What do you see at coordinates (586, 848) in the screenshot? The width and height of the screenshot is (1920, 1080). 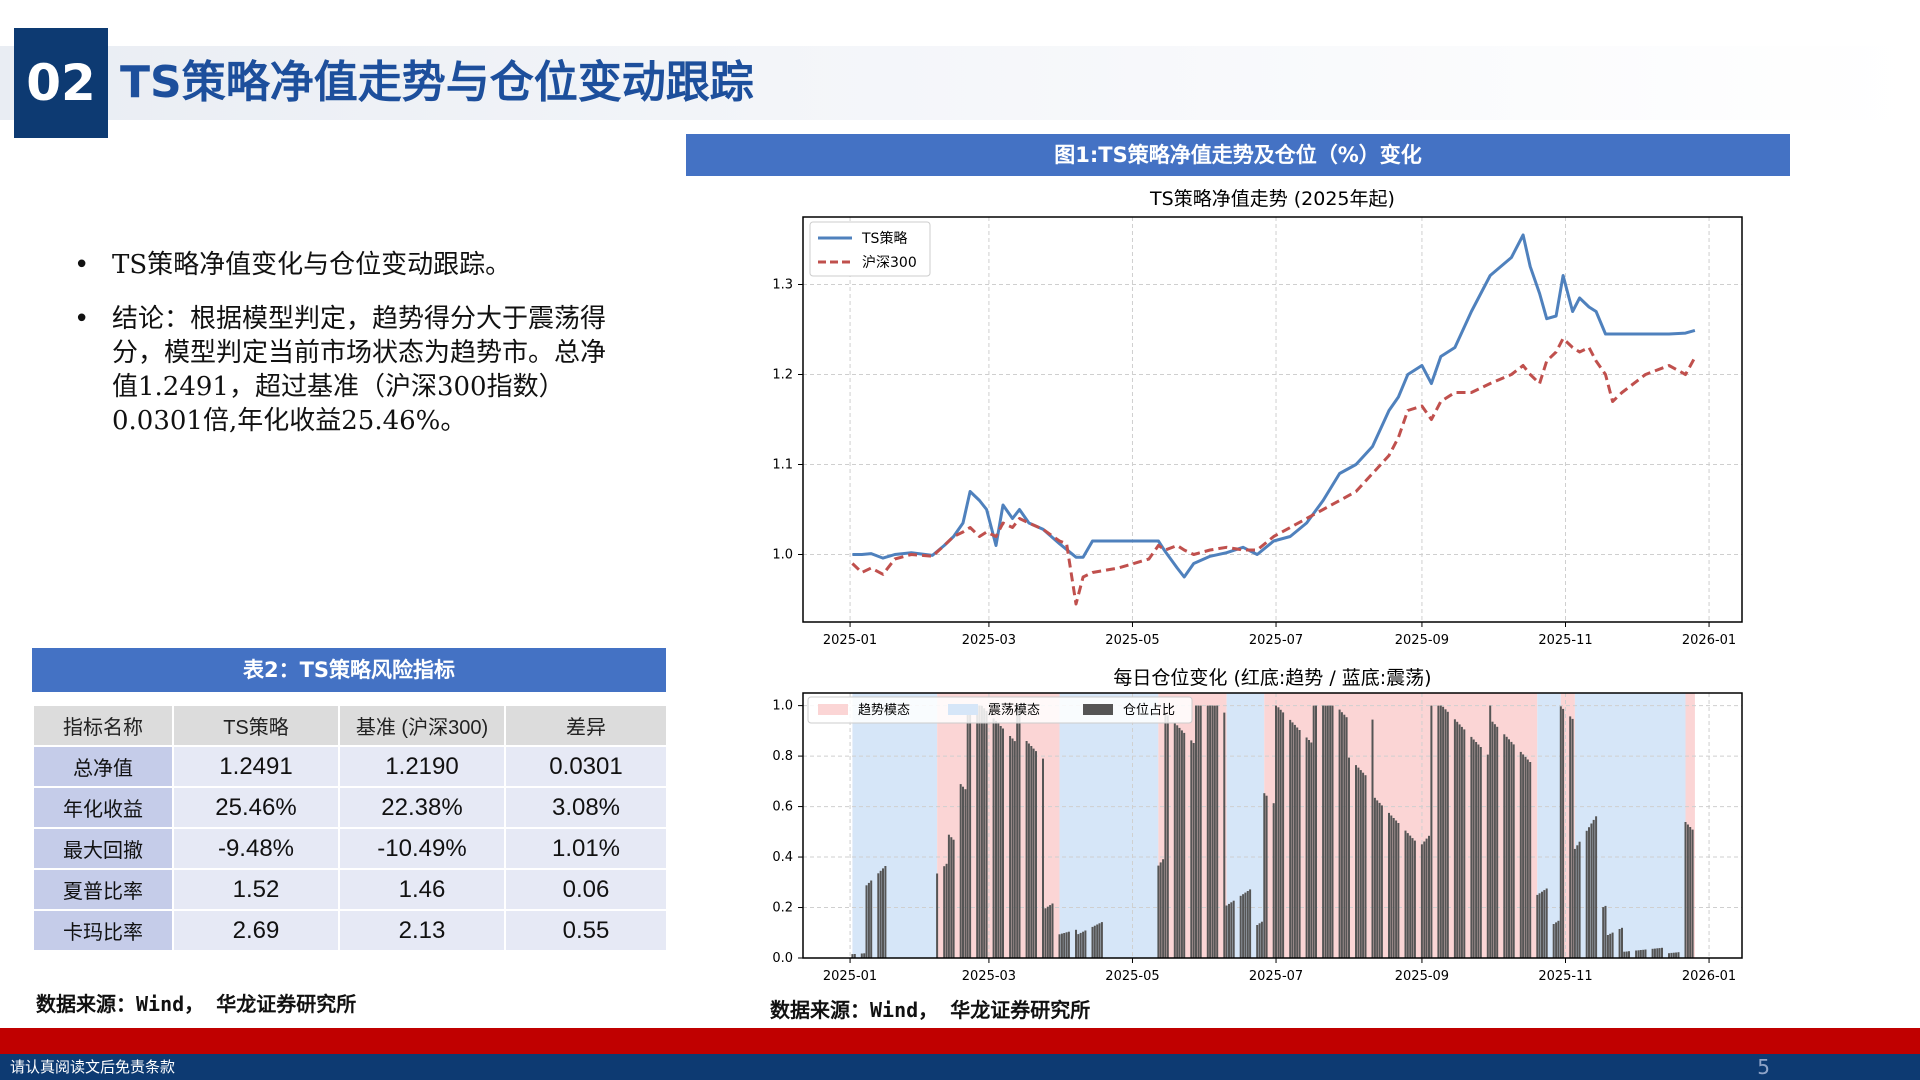 I see `table-cell: 1.01%` at bounding box center [586, 848].